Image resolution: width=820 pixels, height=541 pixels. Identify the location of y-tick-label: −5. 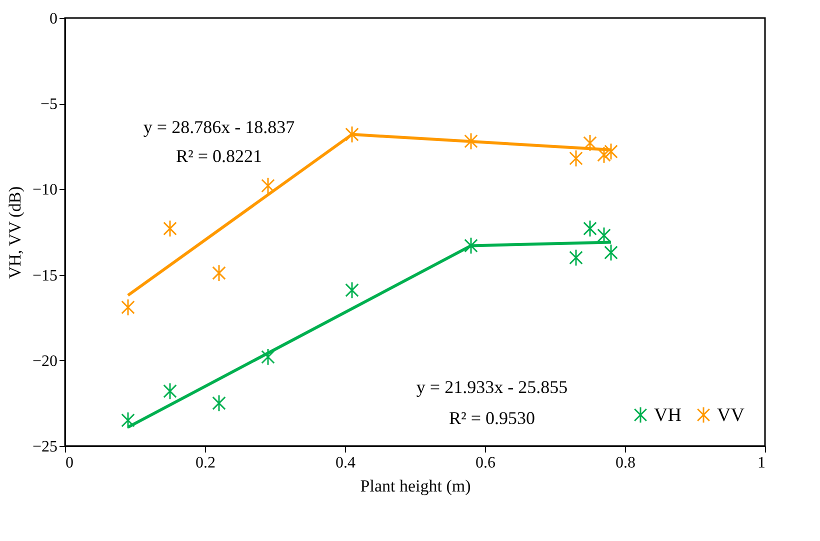
(49, 105).